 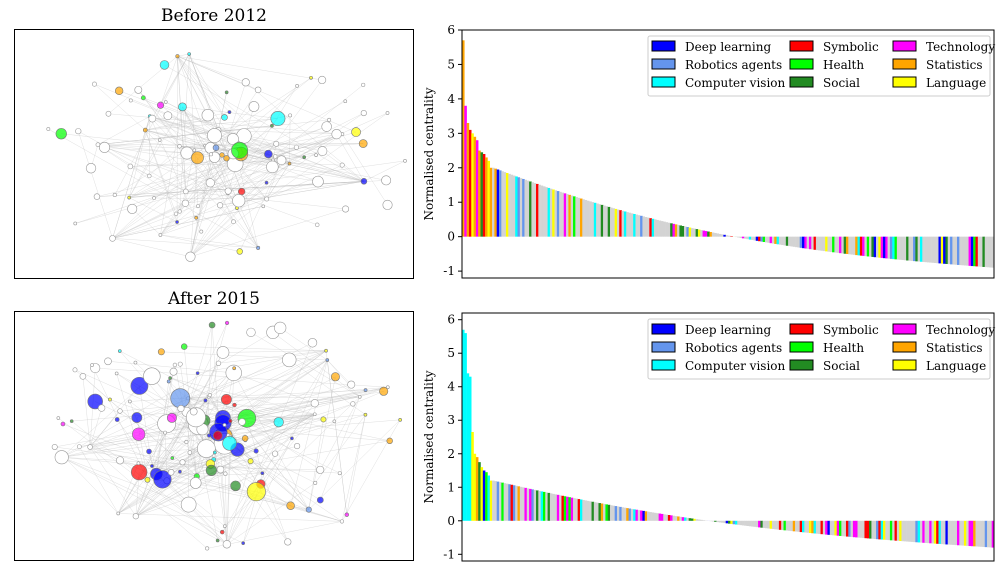 What do you see at coordinates (451, 454) in the screenshot?
I see `y-tick-label: 2` at bounding box center [451, 454].